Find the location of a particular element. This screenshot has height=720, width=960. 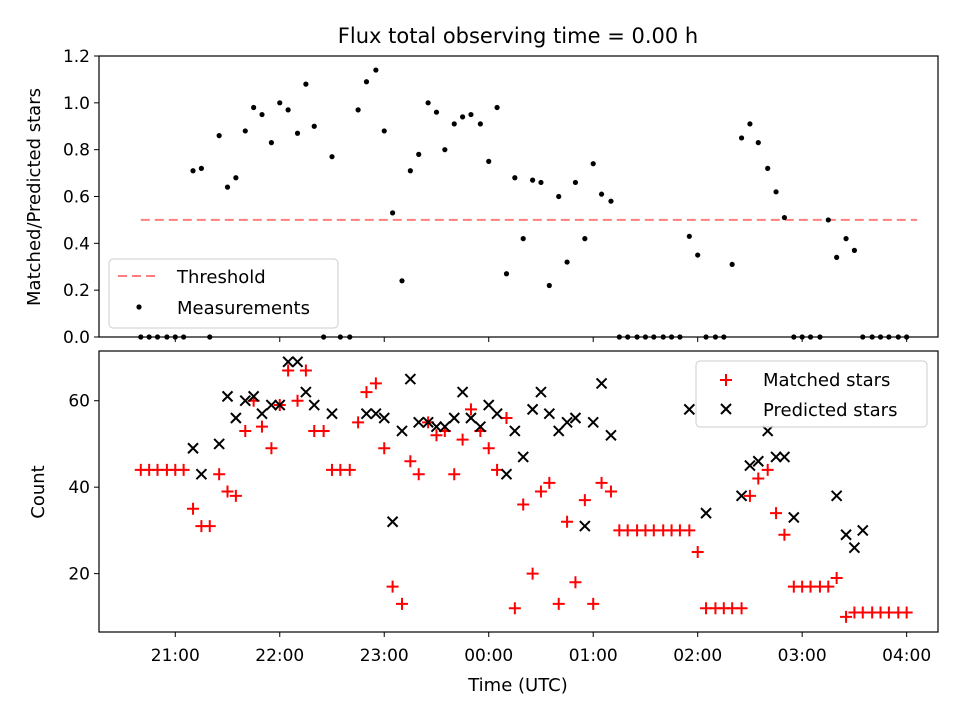

count-legend-box is located at coordinates (811, 394).